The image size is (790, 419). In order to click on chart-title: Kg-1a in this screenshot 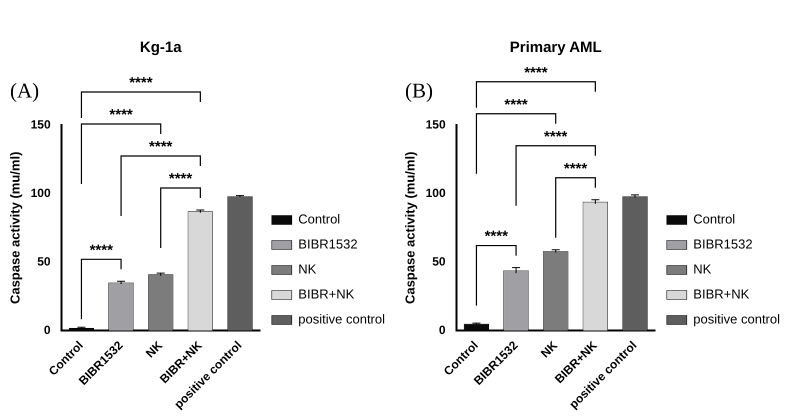, I will do `click(161, 47)`.